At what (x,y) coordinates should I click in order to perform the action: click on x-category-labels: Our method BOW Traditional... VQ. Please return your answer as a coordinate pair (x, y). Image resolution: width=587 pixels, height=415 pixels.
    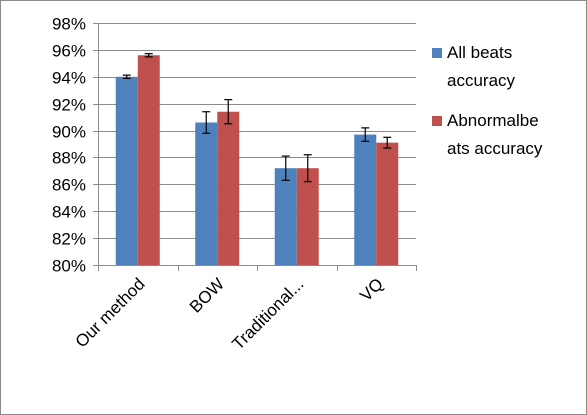
    Looking at the image, I should click on (229, 313).